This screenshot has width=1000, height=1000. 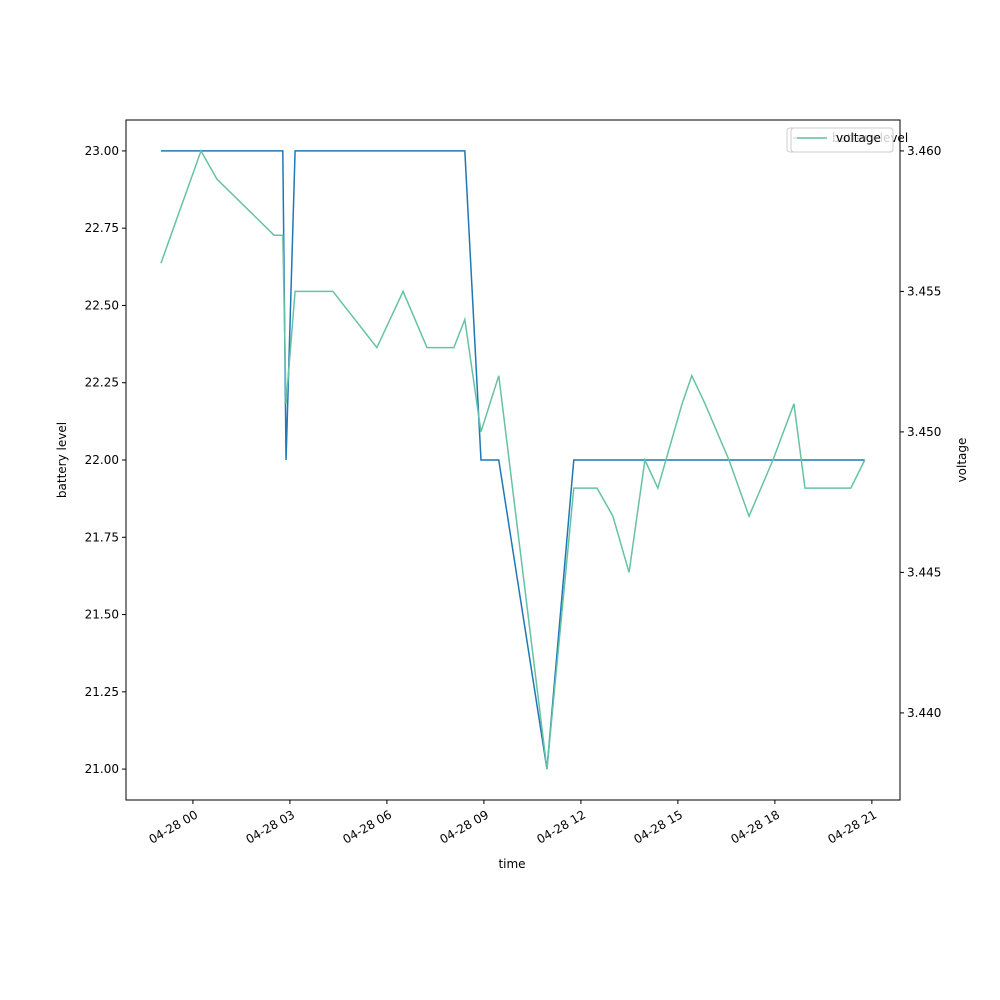 I want to click on y-tick-label: 23.00, so click(x=102, y=151).